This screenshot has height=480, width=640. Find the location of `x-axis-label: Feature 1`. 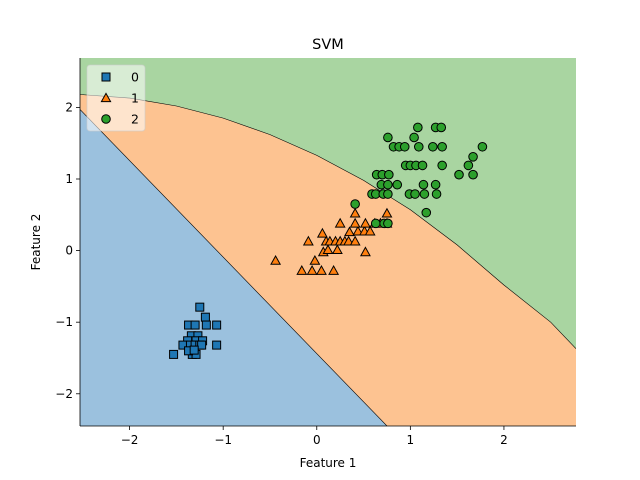

x-axis-label: Feature 1 is located at coordinates (328, 463).